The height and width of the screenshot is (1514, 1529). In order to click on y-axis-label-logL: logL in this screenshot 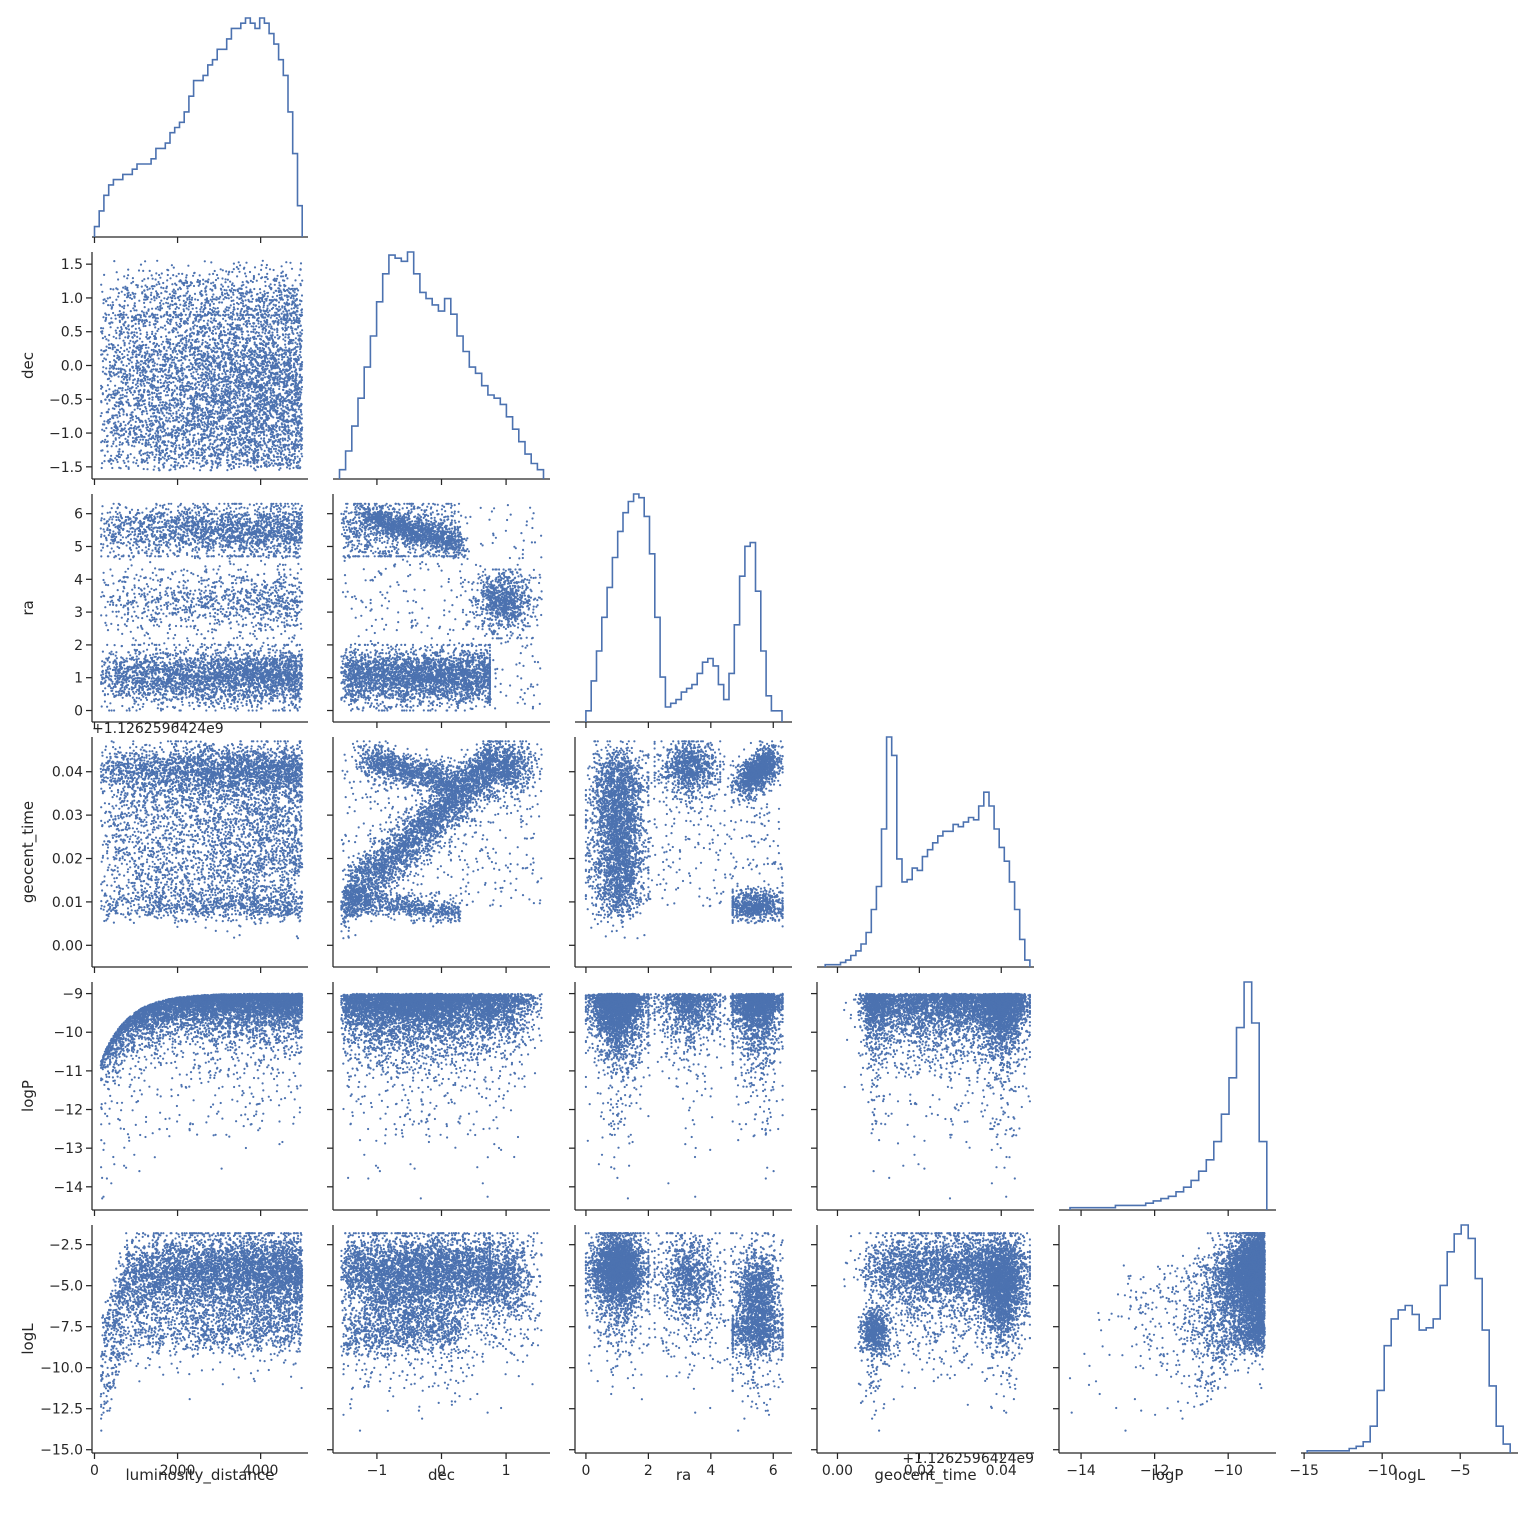, I will do `click(28, 1339)`.